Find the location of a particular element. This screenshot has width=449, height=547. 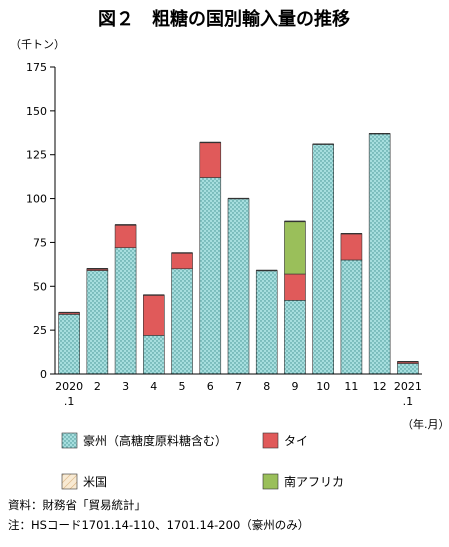

x-tick-label: 6 is located at coordinates (210, 386).